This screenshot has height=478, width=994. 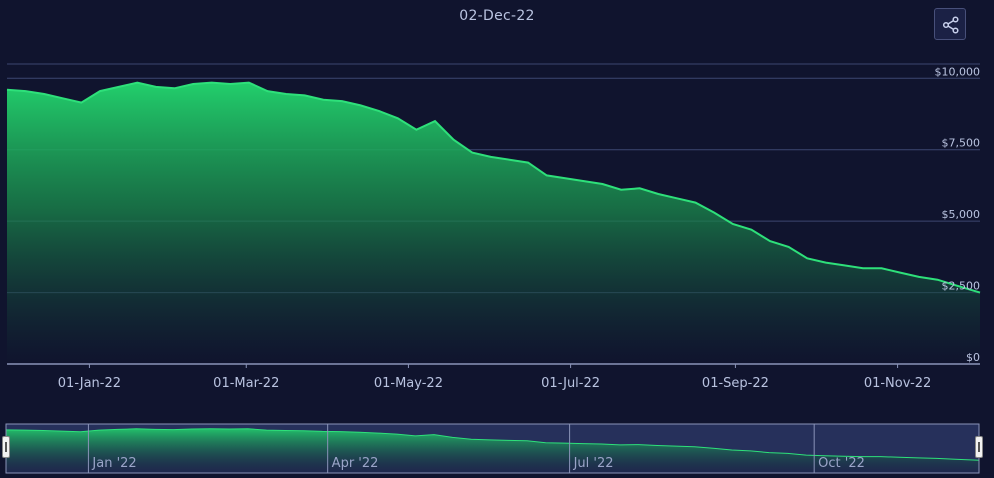 What do you see at coordinates (898, 383) in the screenshot?
I see `x-tick-label: 01-Nov-22` at bounding box center [898, 383].